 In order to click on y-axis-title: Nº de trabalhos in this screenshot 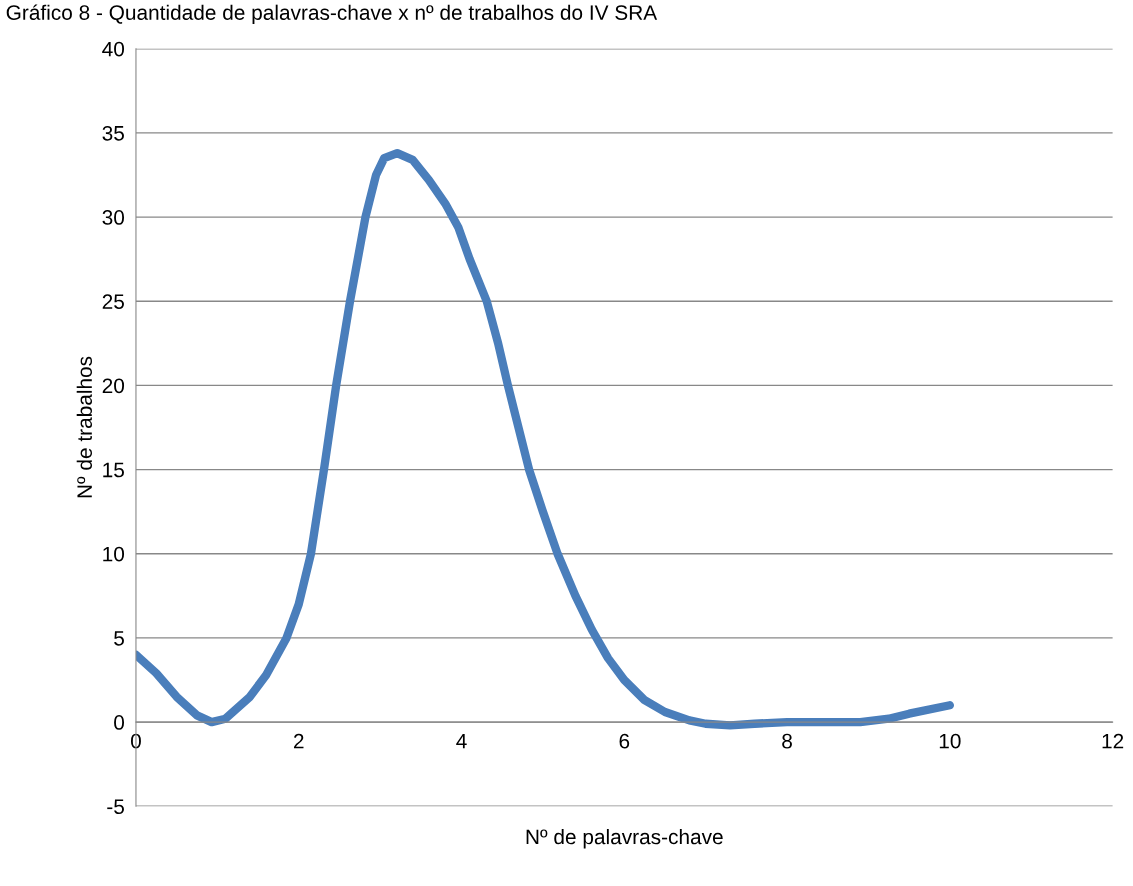, I will do `click(84, 427)`.